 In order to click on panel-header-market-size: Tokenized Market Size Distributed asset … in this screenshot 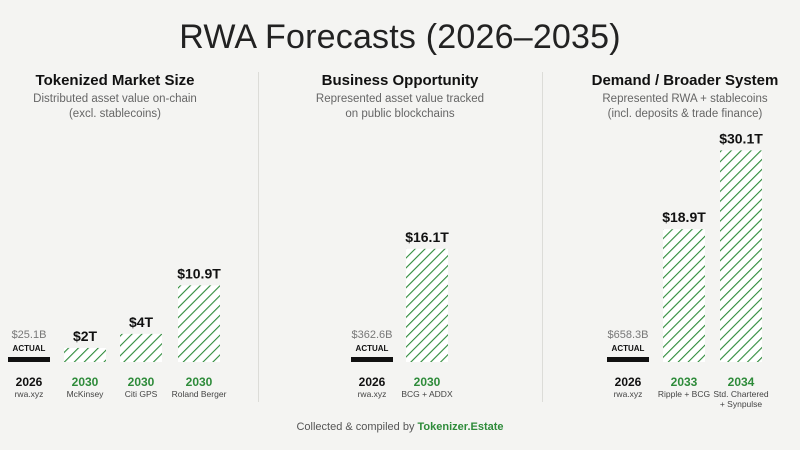, I will do `click(115, 97)`.